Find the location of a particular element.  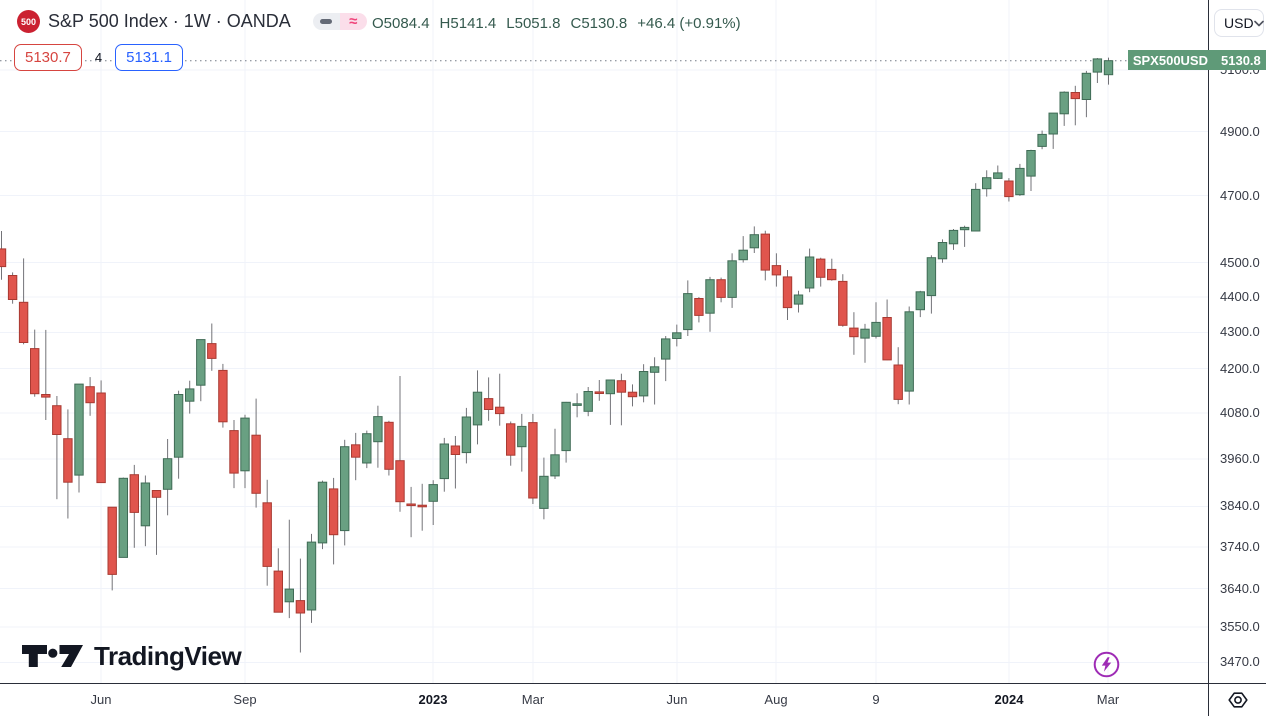

flash-button is located at coordinates (1106, 664).